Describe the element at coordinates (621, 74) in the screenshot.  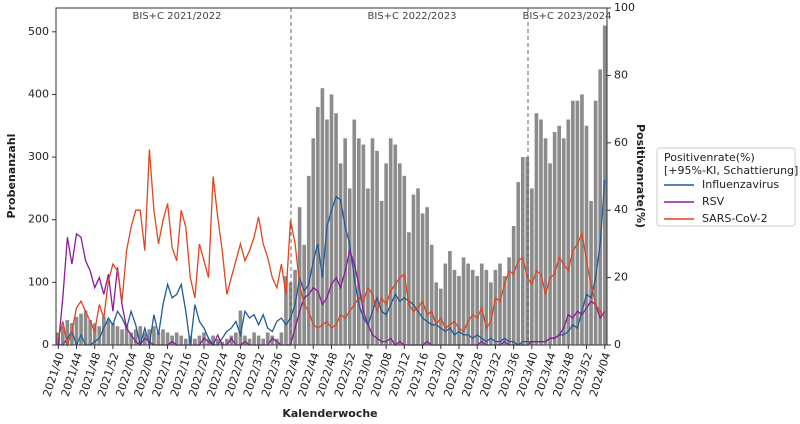
I see `y2-tick-label: 80` at that location.